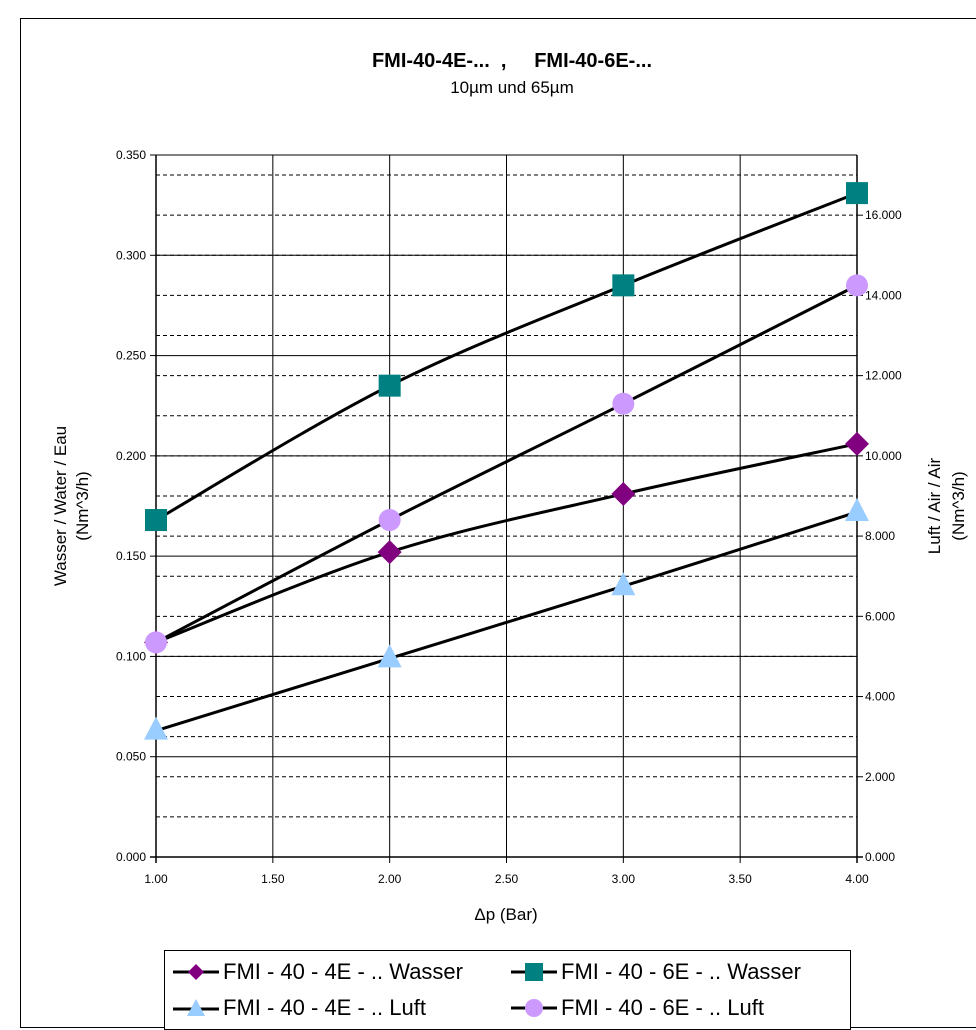  I want to click on y-tick-label: 0.150, so click(131, 556).